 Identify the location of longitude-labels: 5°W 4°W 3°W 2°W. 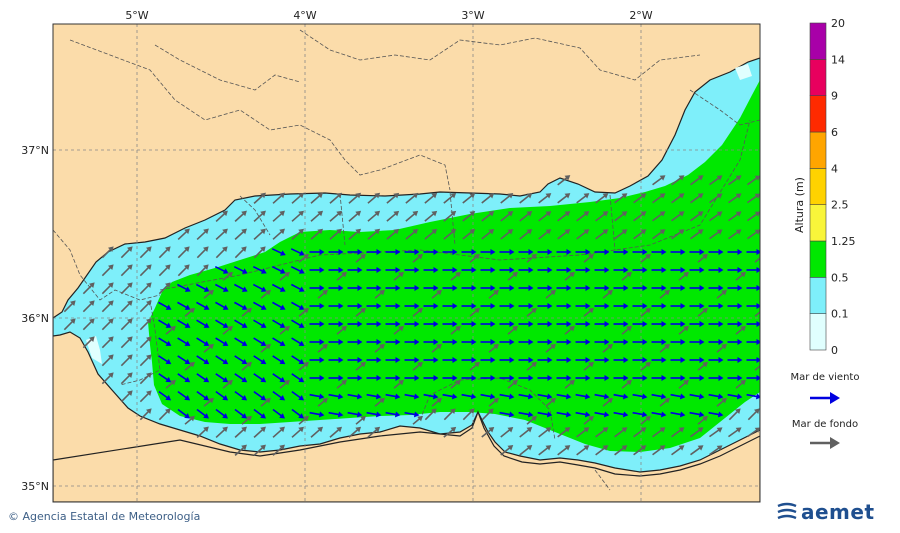
(388, 15).